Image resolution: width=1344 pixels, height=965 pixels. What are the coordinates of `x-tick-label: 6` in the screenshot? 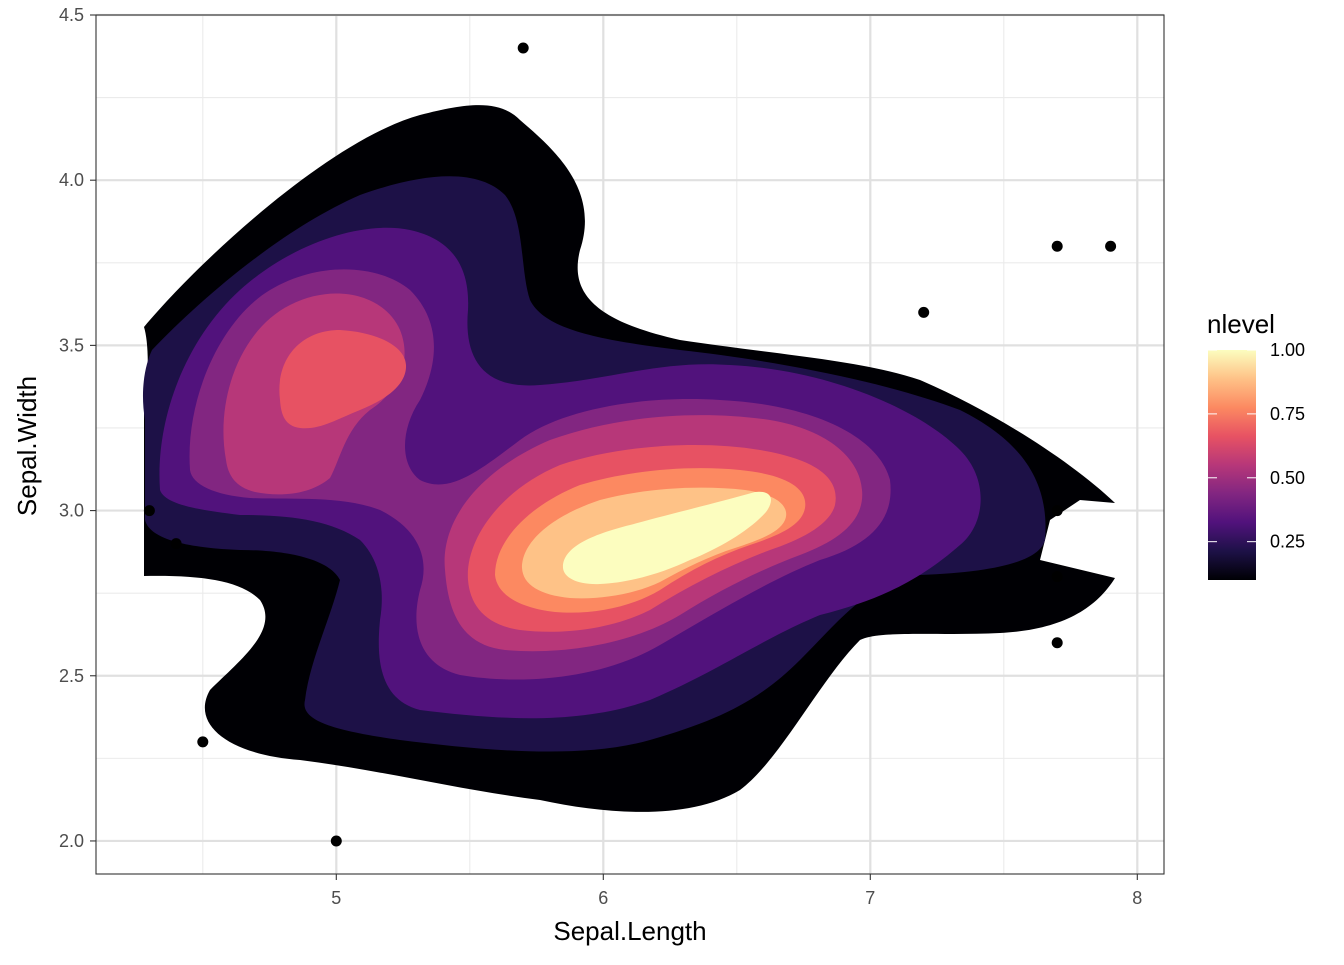 It's located at (603, 898).